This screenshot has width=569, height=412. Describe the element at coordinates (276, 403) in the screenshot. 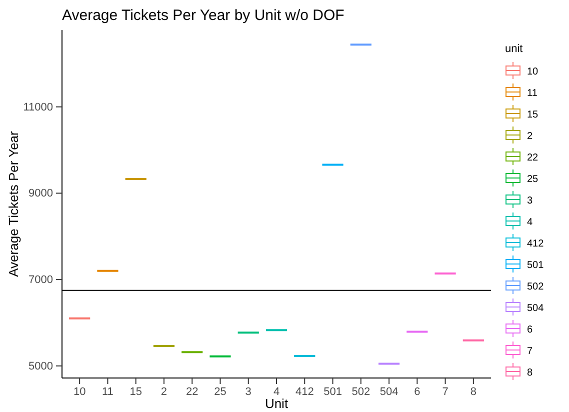

I see `x-axis-title: Unit` at that location.